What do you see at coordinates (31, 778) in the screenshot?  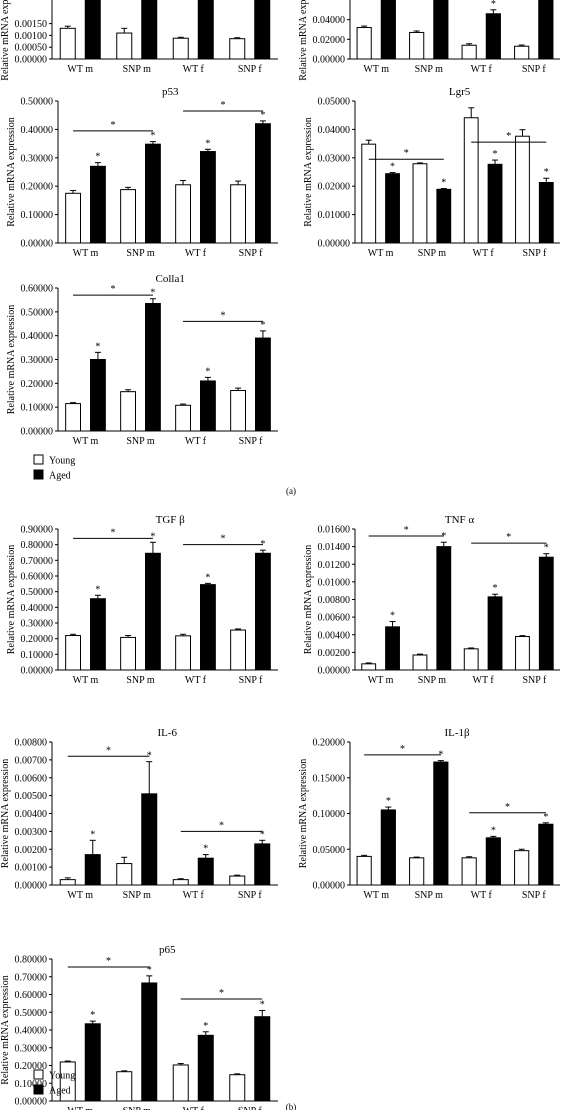 I see `y-tick-label: 0.00600` at bounding box center [31, 778].